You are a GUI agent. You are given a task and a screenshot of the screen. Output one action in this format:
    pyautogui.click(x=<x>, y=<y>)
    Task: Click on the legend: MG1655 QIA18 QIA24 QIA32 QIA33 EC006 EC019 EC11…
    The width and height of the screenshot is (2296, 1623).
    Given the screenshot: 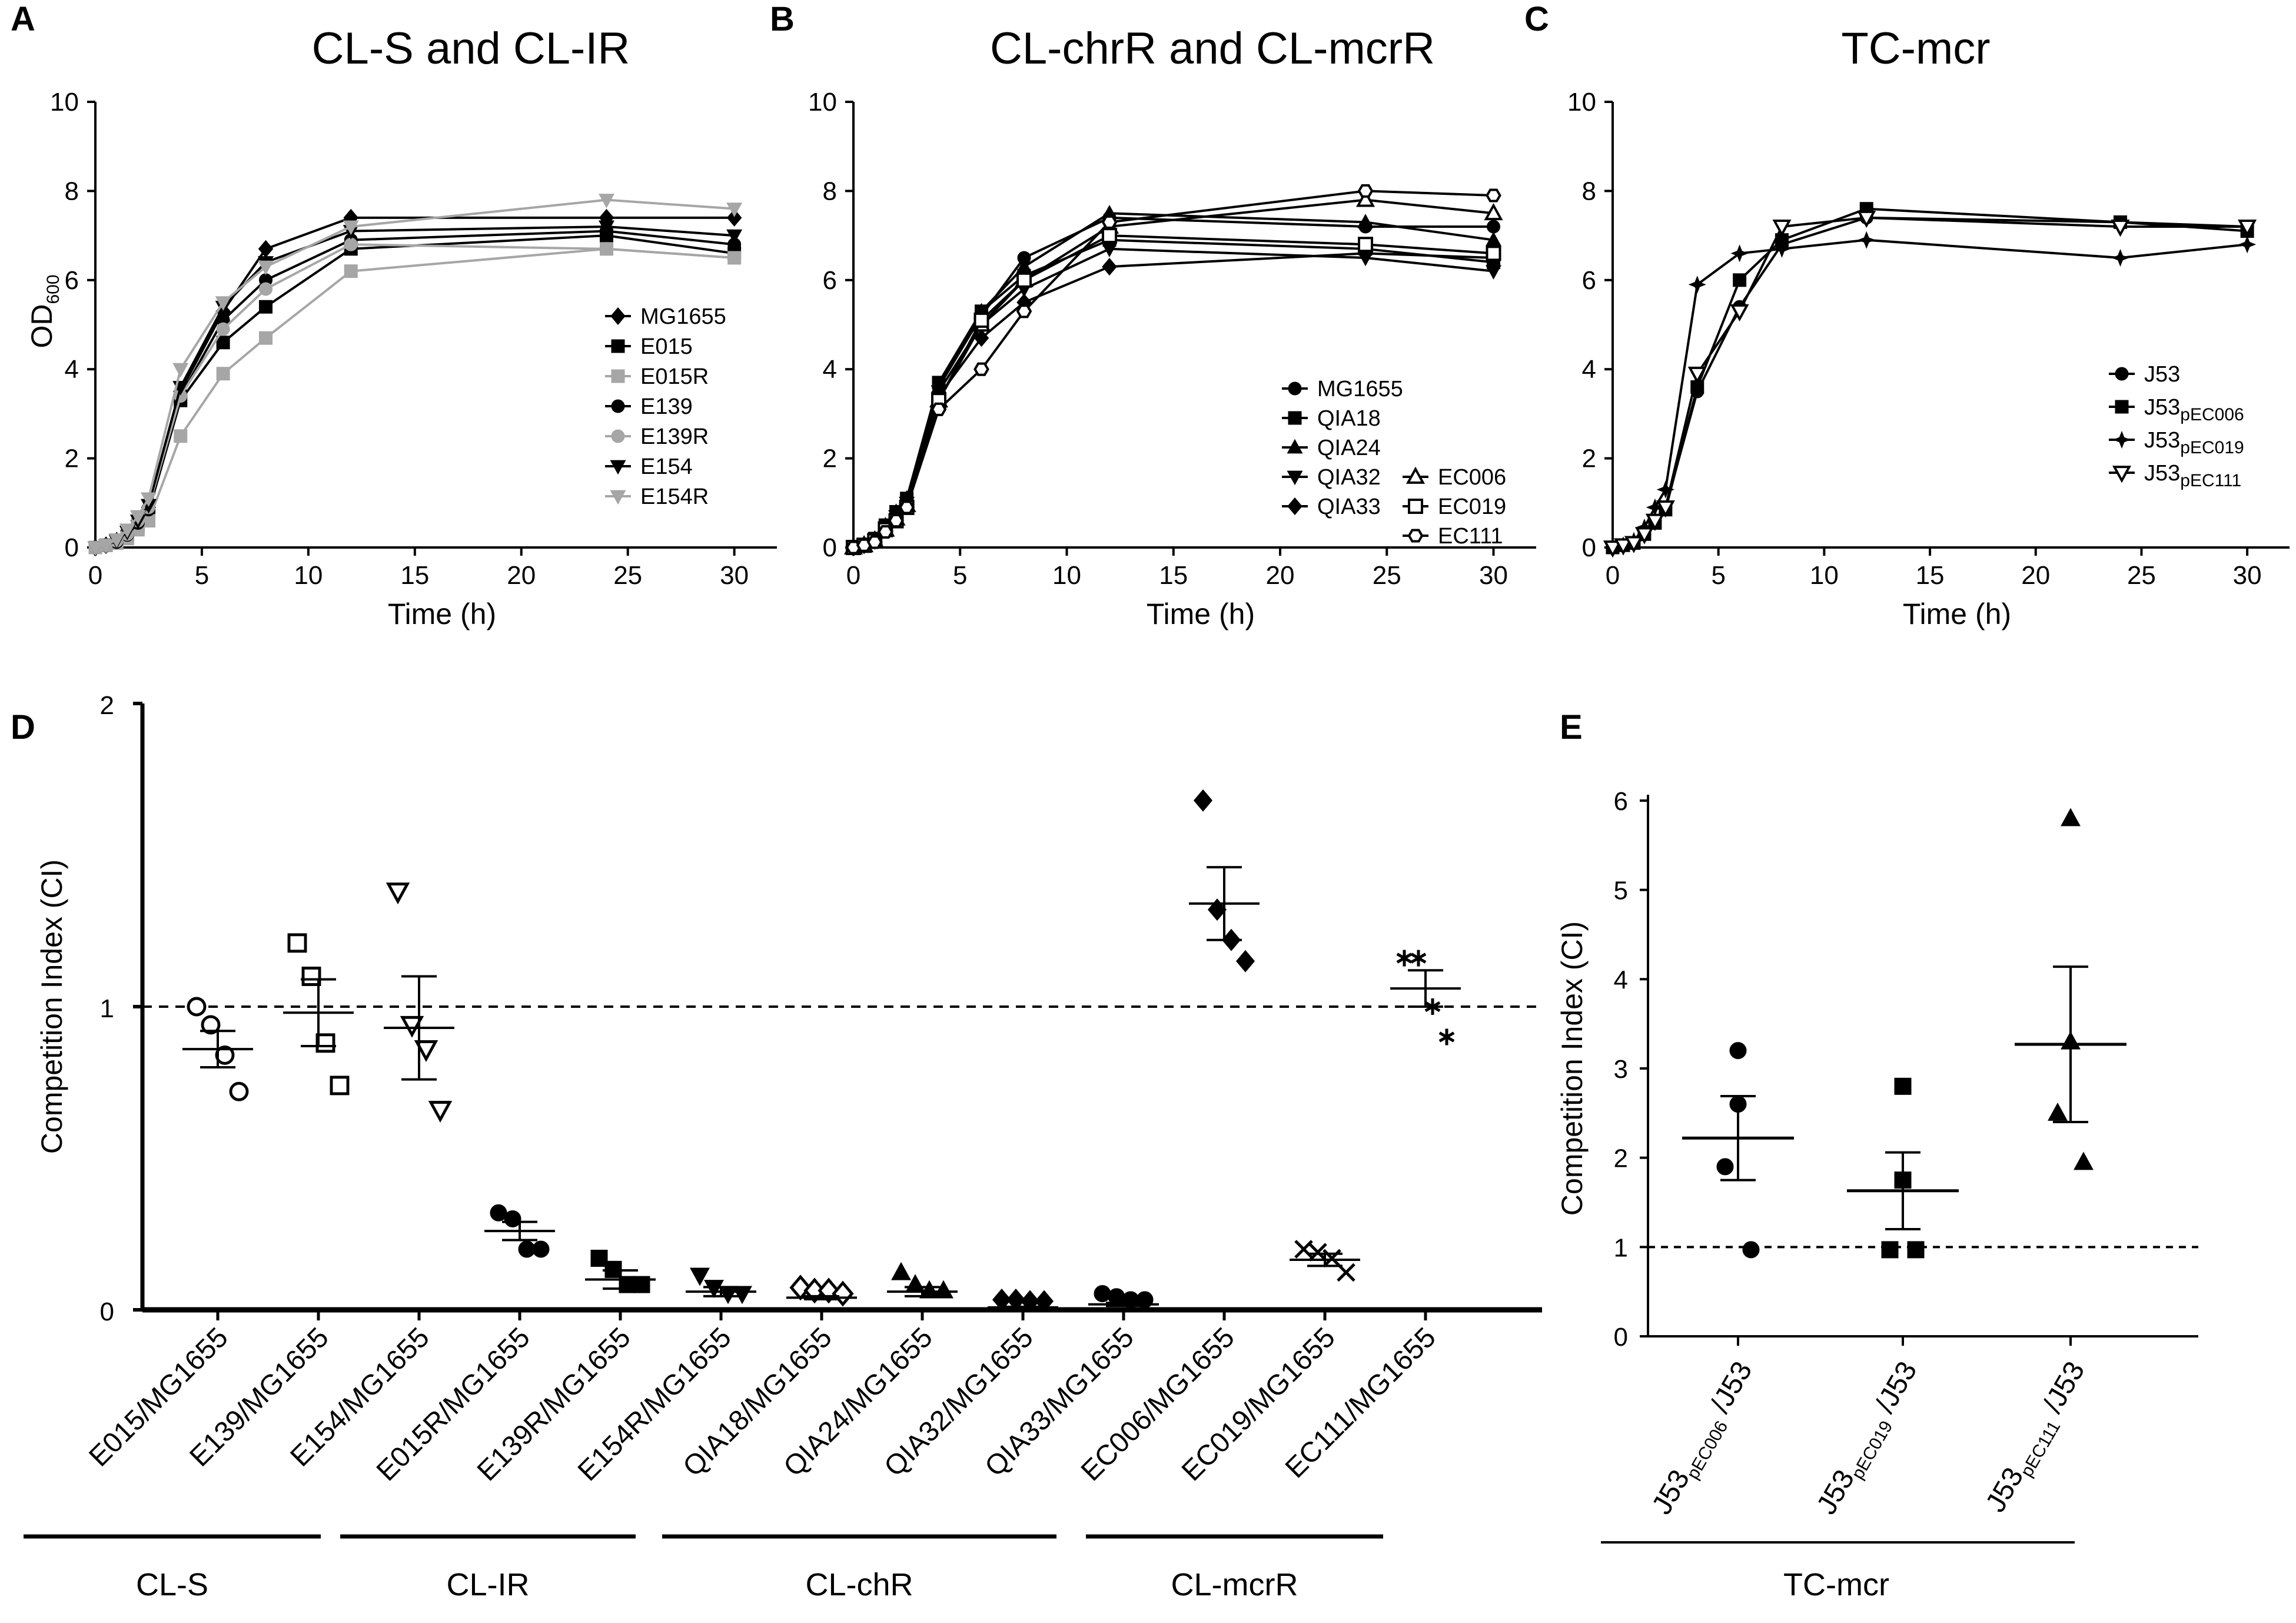 What is the action you would take?
    pyautogui.click(x=1394, y=463)
    